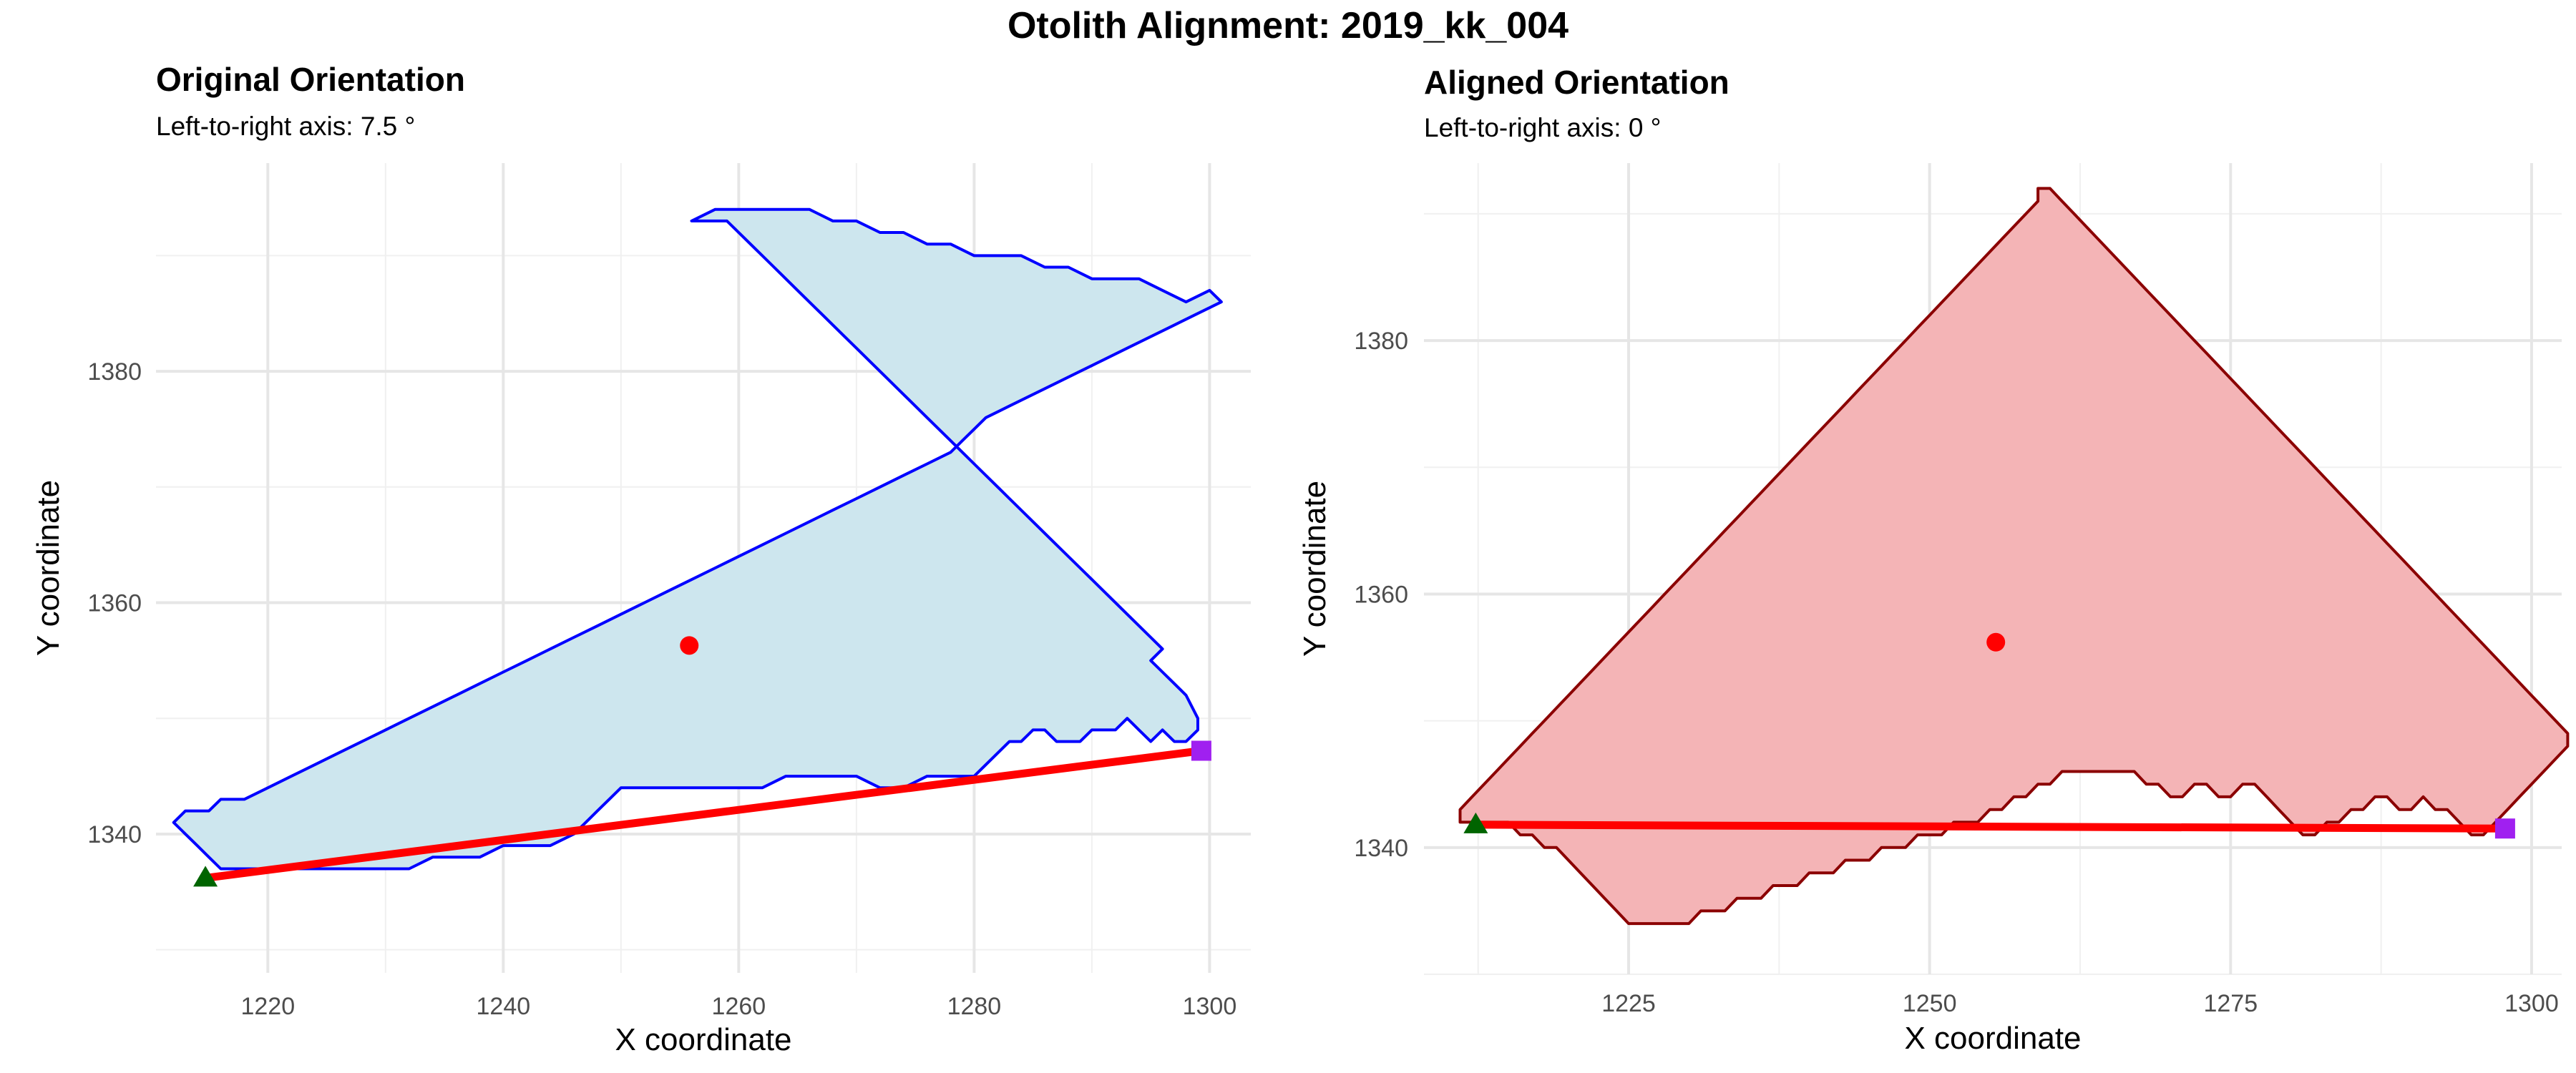 The image size is (2576, 1073). Describe the element at coordinates (1288, 25) in the screenshot. I see `figure-title: Otolith Alignment: 2019_kk_004` at that location.